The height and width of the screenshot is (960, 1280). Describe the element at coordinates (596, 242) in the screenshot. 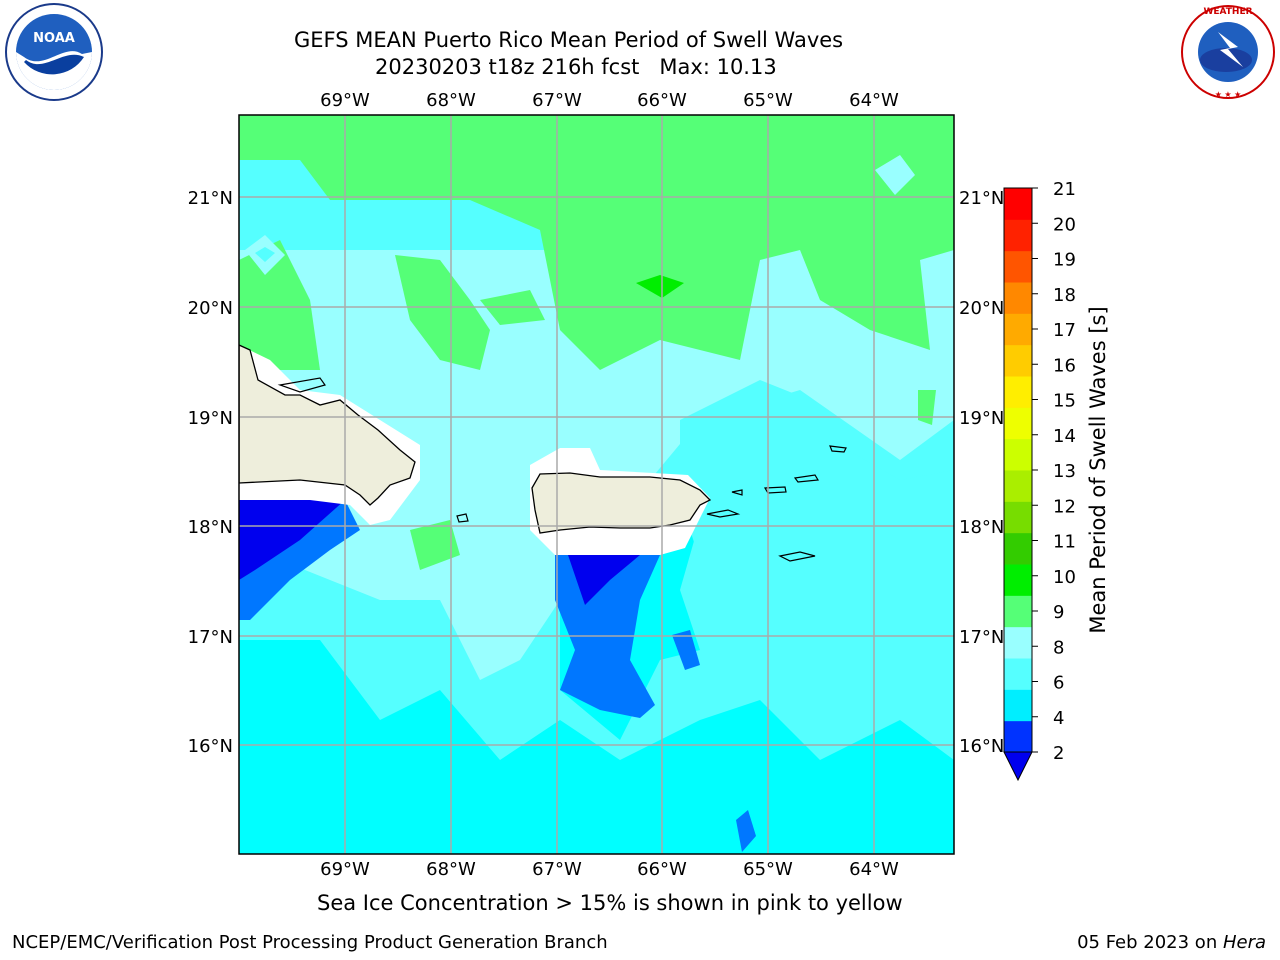

I see `field-9-10-north` at that location.